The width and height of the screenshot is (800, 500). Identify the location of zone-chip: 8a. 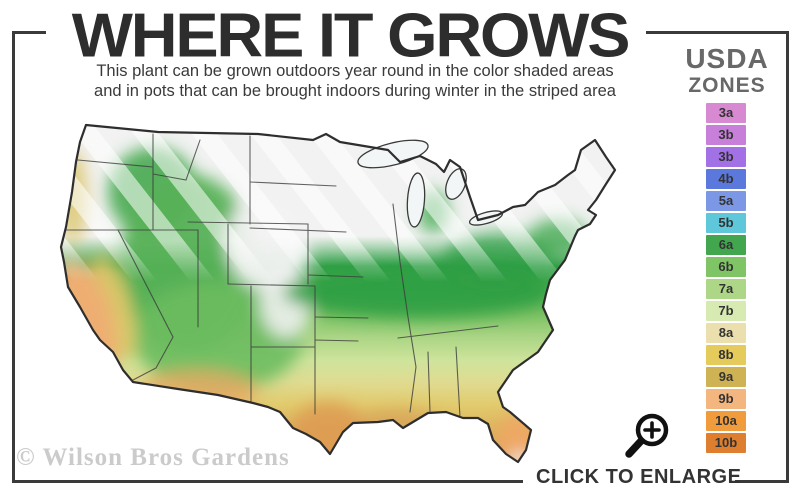
(726, 333).